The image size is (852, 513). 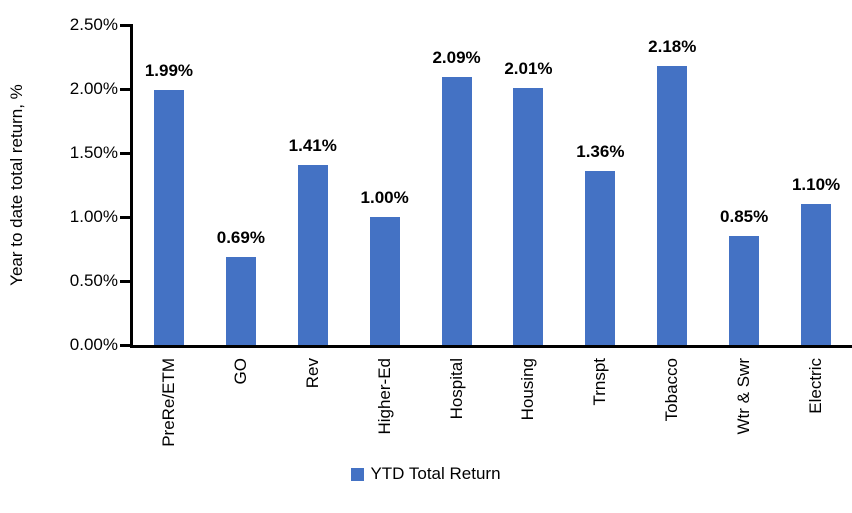 I want to click on y-tick-label: 2.00%, so click(x=93, y=88).